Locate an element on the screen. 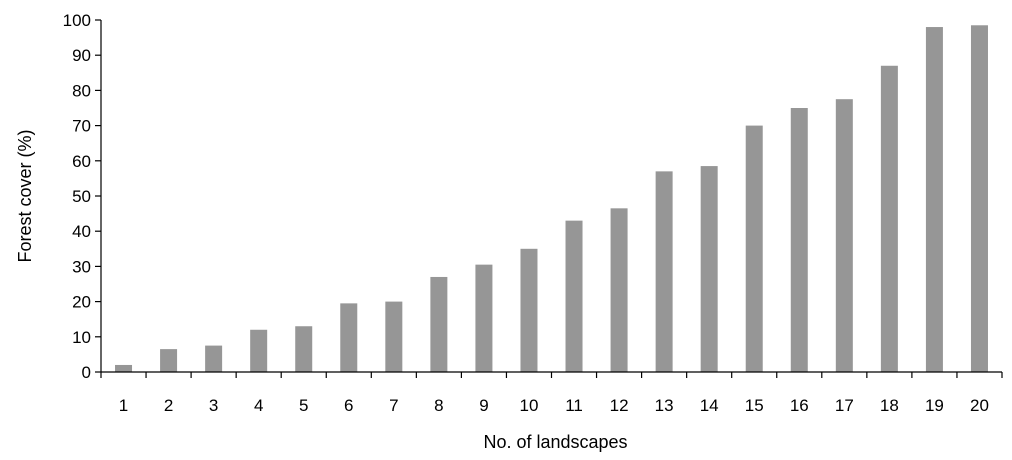 This screenshot has height=460, width=1012. x-tick-label: 8 is located at coordinates (438, 405).